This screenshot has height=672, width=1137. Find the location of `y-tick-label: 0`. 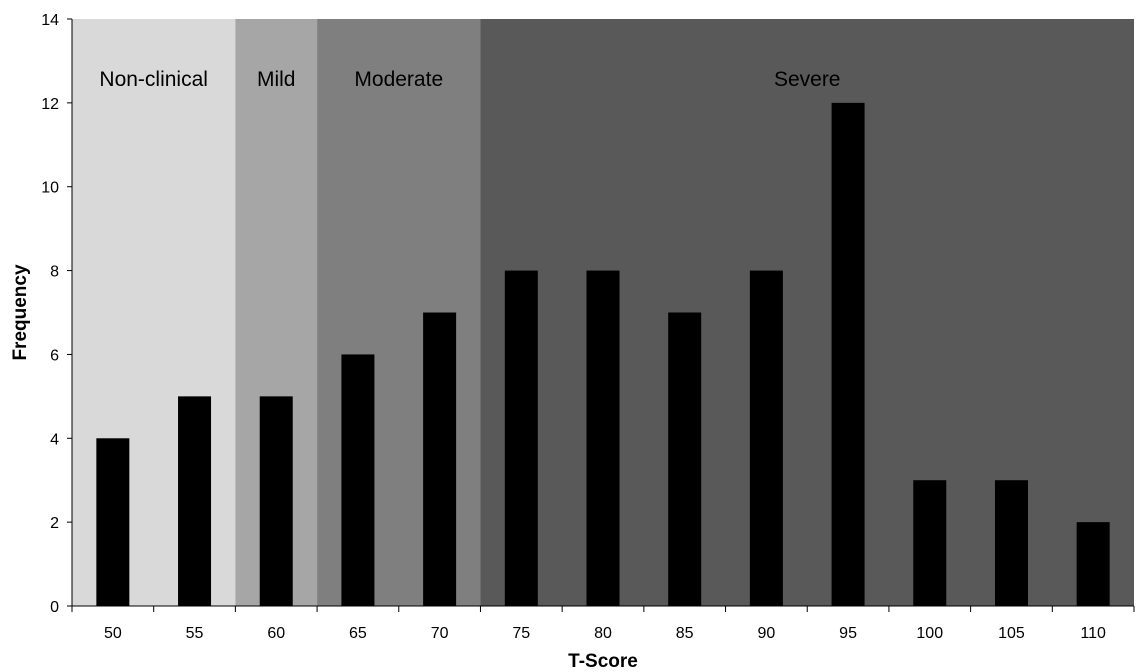

y-tick-label: 0 is located at coordinates (54, 607).